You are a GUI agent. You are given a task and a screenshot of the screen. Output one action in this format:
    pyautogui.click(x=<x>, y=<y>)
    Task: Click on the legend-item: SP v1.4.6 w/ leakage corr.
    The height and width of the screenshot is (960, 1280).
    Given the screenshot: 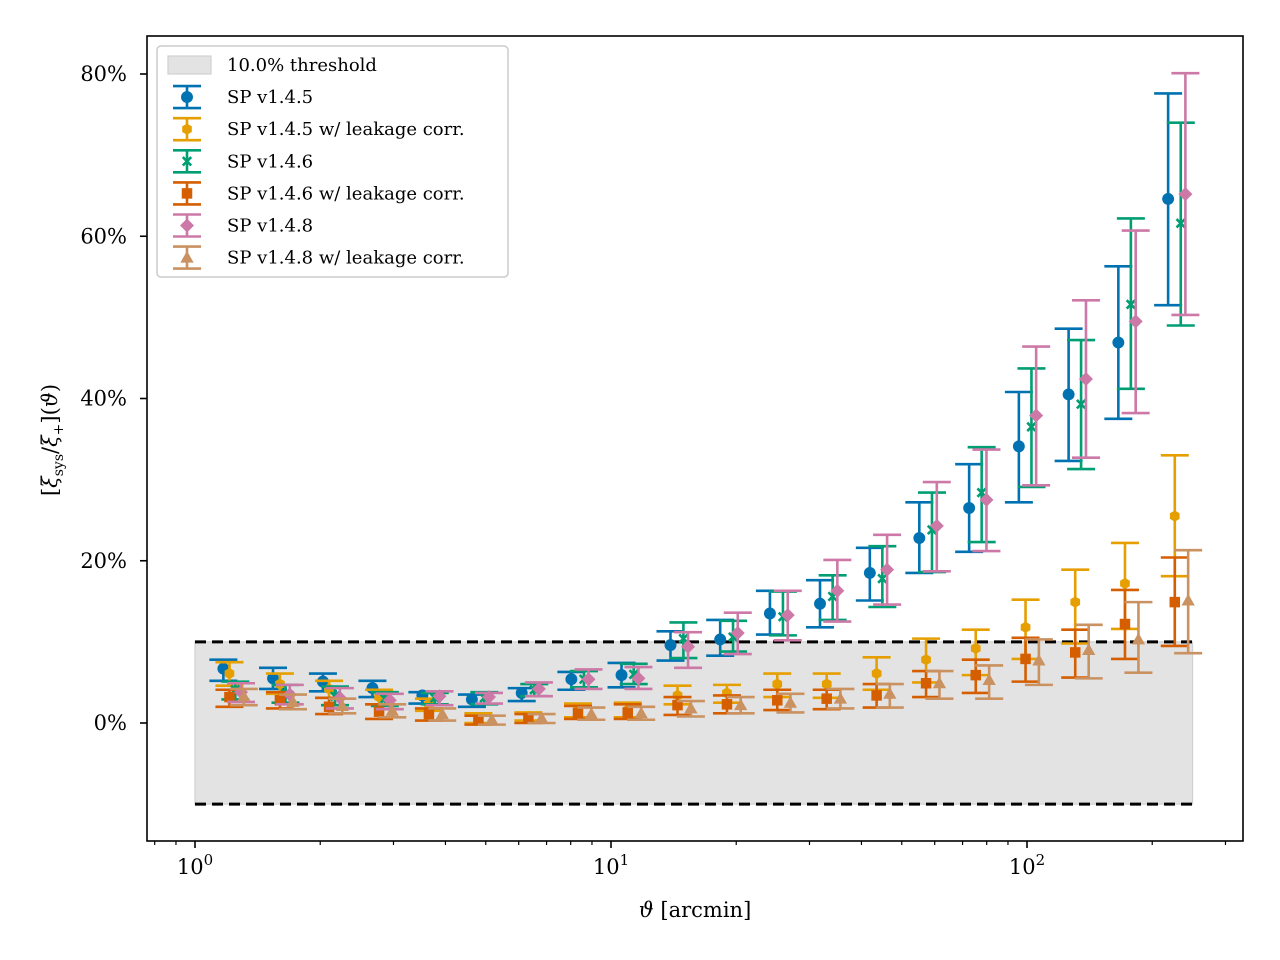 What is the action you would take?
    pyautogui.click(x=319, y=193)
    